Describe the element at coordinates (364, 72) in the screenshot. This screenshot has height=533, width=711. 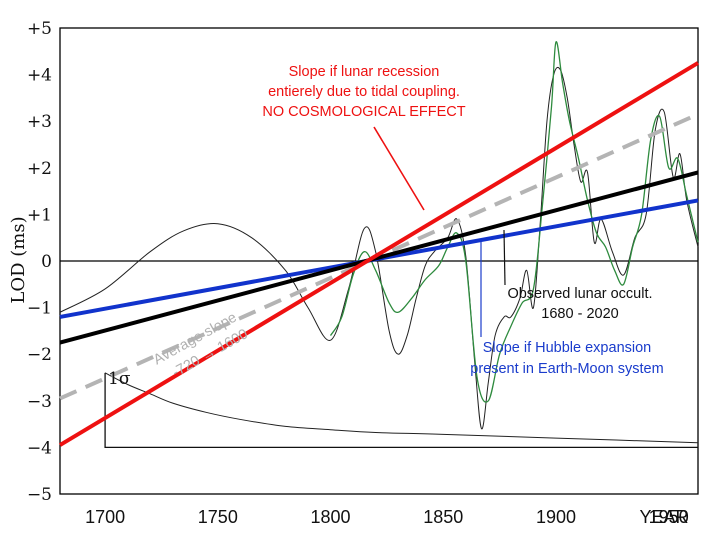
I see `tidal-annotation-line: Slope if lunar recession` at that location.